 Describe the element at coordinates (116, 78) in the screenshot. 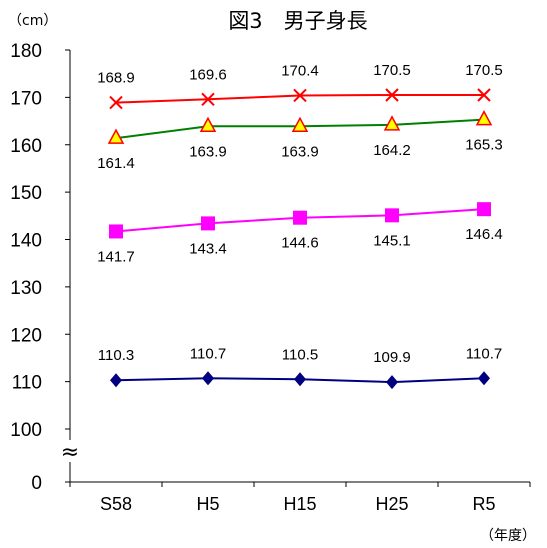

I see `data-label: 168.9` at that location.